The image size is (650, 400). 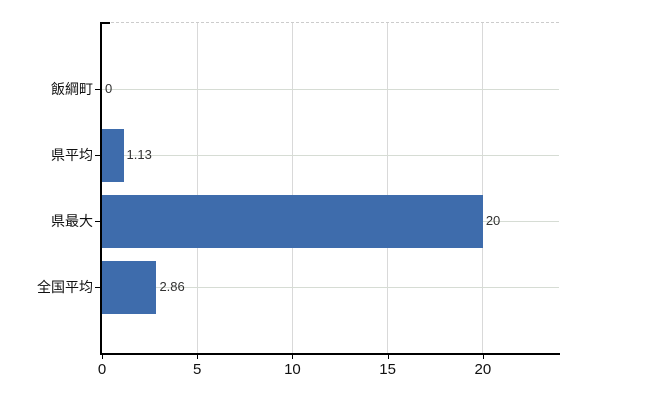 I want to click on bar-value-label: 20, so click(x=493, y=220).